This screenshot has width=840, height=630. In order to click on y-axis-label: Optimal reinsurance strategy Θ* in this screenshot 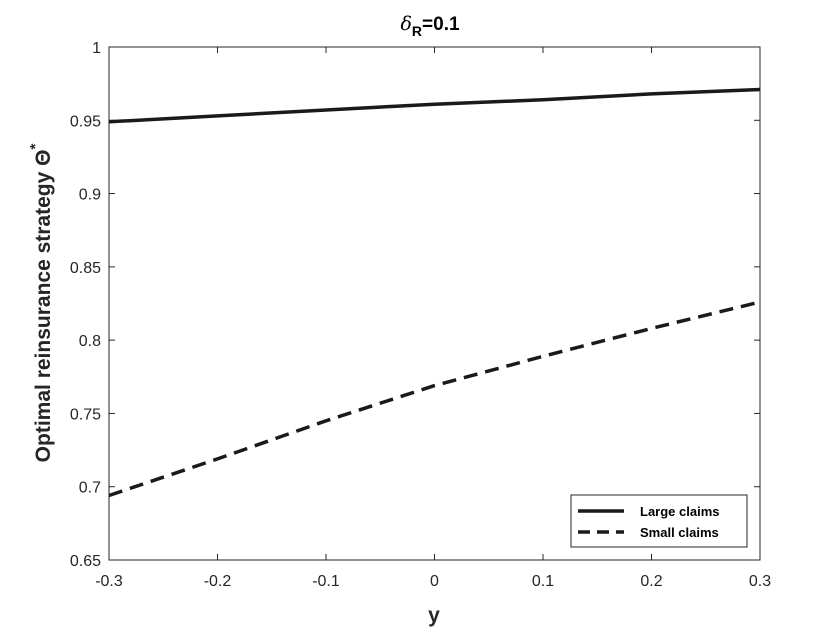, I will do `click(41, 303)`.